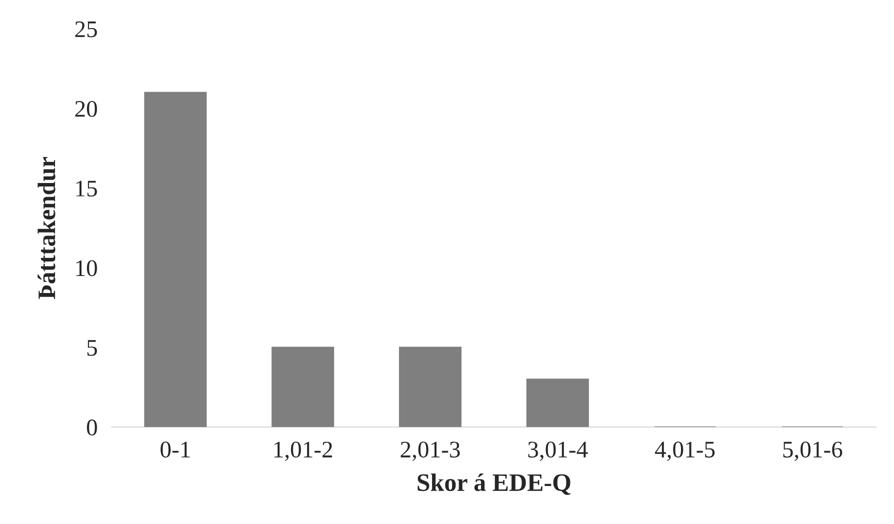 This screenshot has height=524, width=894. What do you see at coordinates (47, 227) in the screenshot?
I see `y-axis-title: Þátttakendur` at bounding box center [47, 227].